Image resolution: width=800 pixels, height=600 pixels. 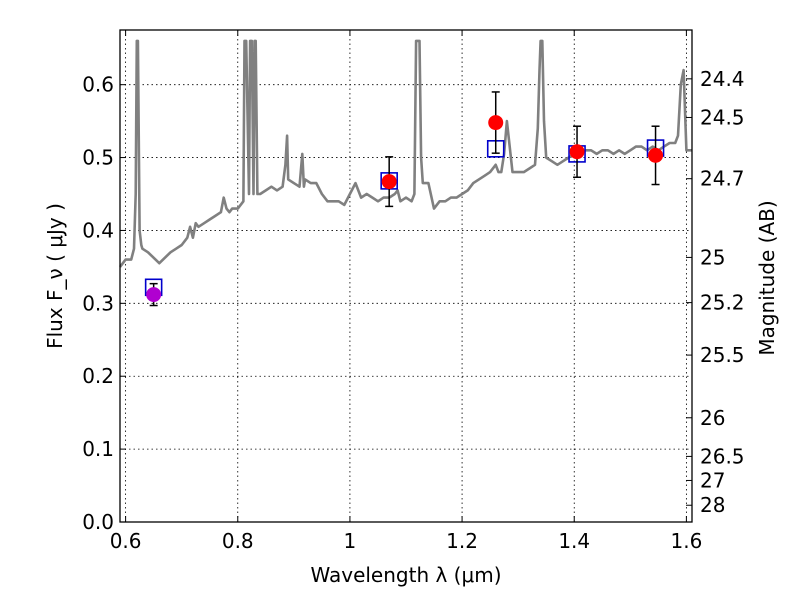 I want to click on right-tick-label: 25.5, so click(x=722, y=355).